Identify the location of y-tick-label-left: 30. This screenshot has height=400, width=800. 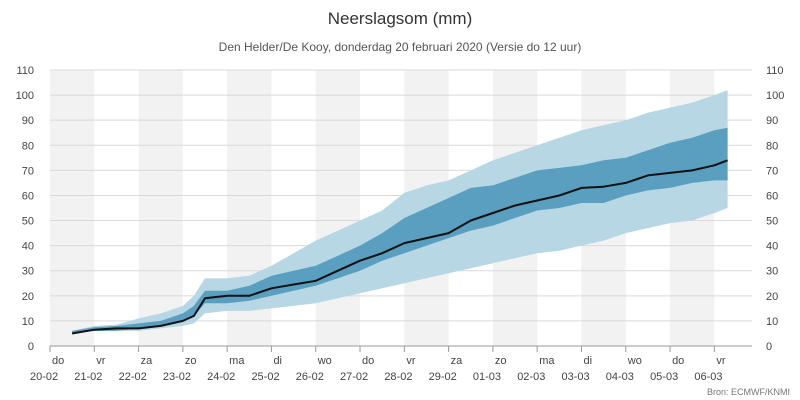
(28, 272).